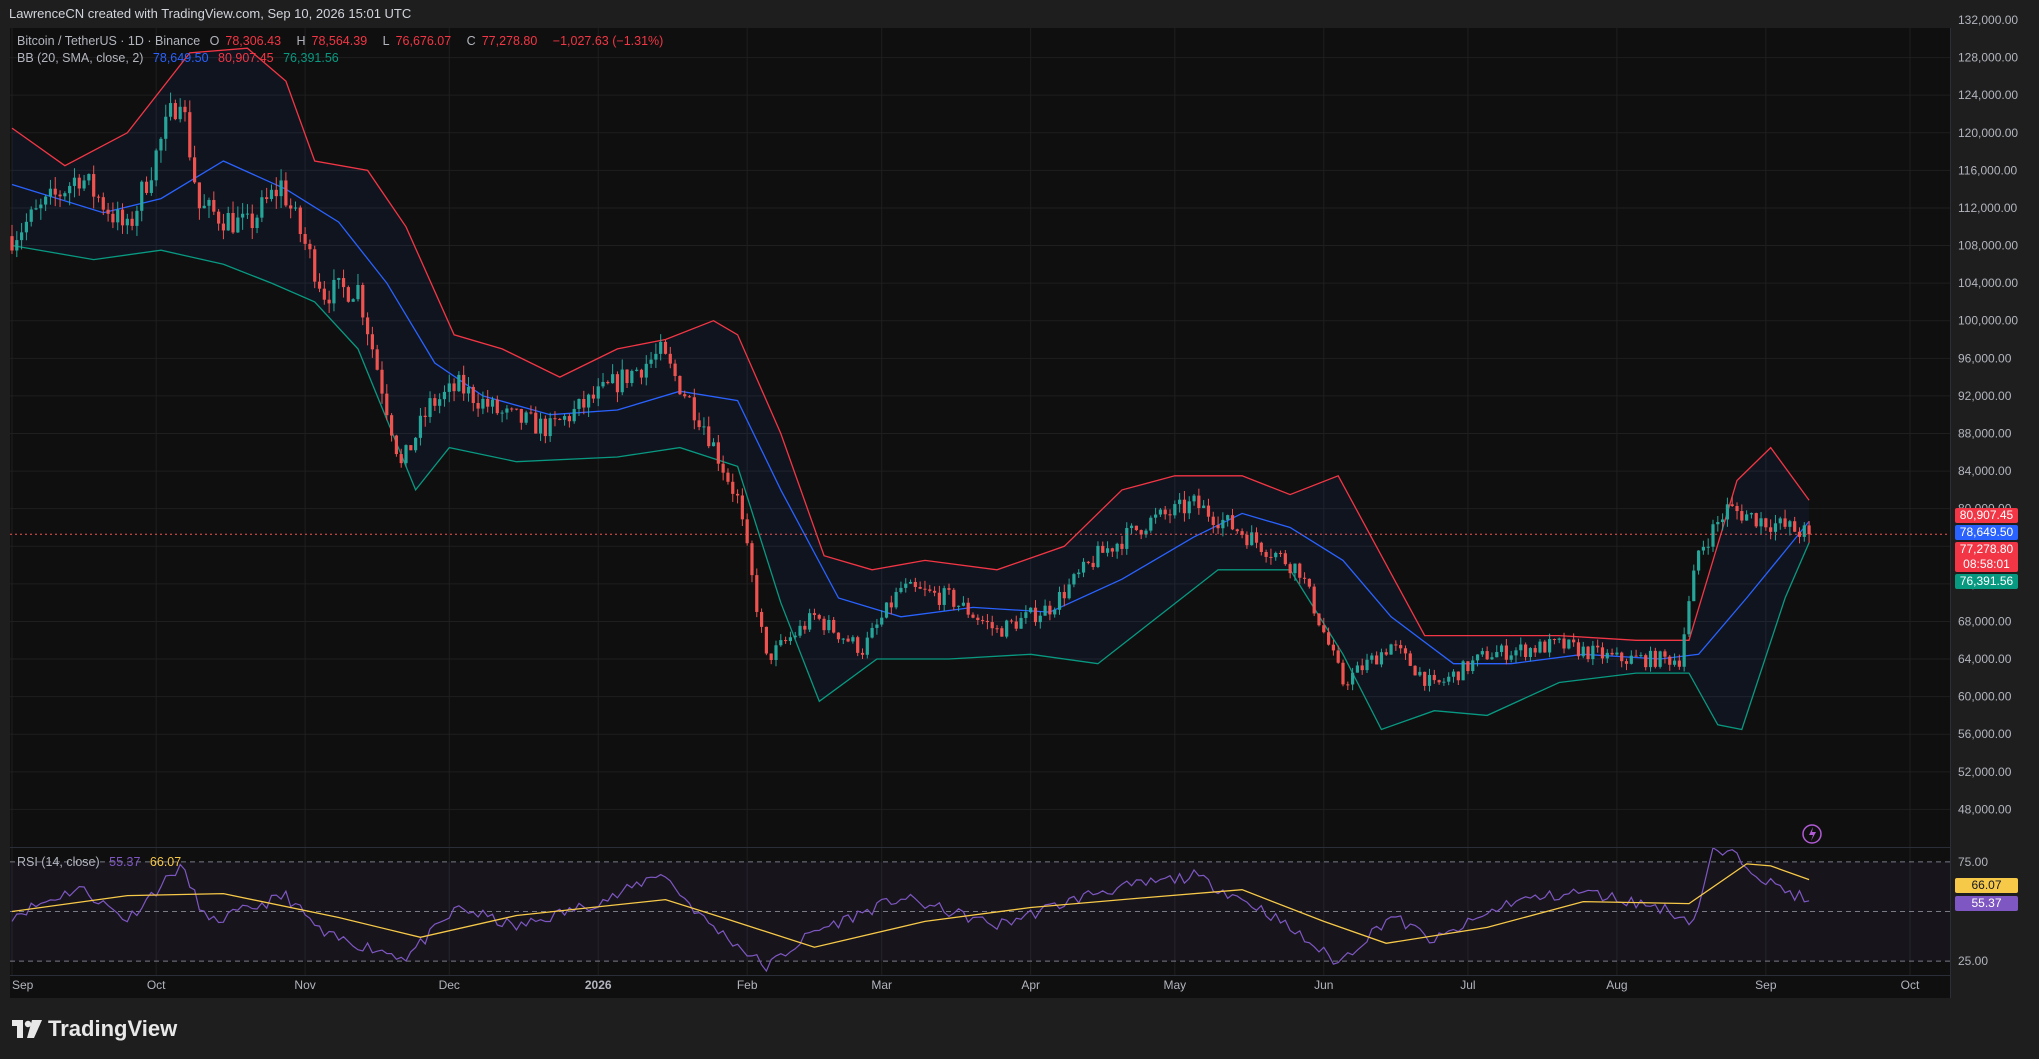 The image size is (2039, 1059). What do you see at coordinates (1986, 549) in the screenshot?
I see `close-price: 77,278.80` at bounding box center [1986, 549].